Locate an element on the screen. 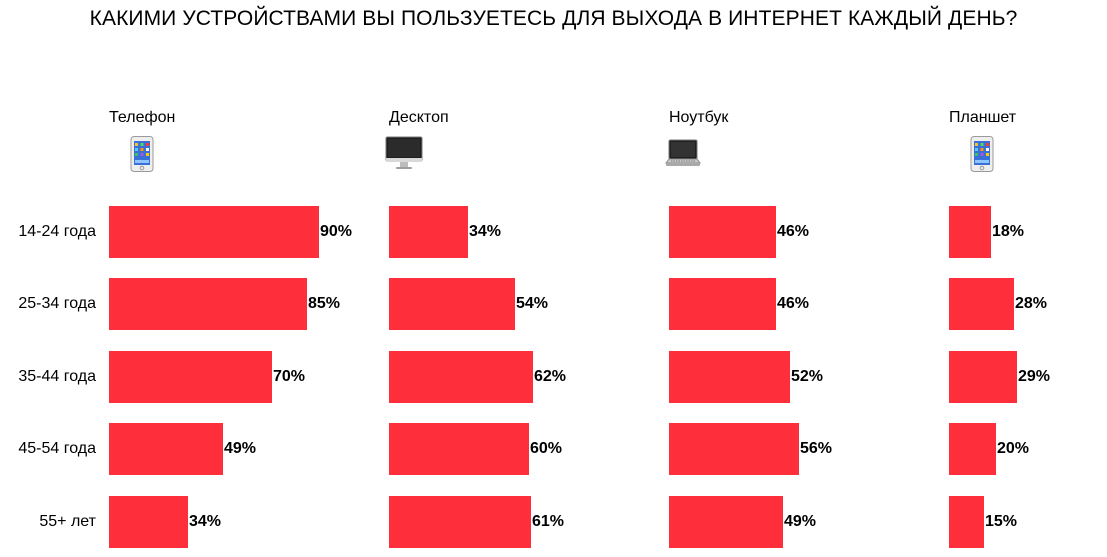 The width and height of the screenshot is (1107, 557). data-label: 70% is located at coordinates (289, 376).